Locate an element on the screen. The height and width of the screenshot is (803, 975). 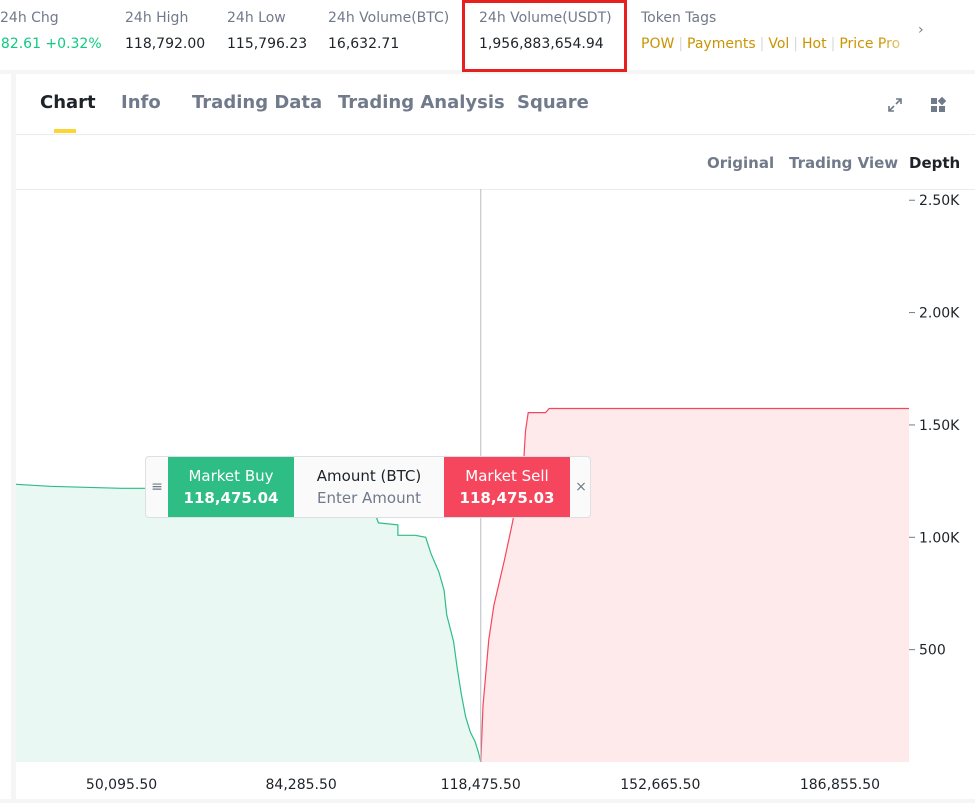
token-tags-list: POW | Payments | Vol | Hot | Price Pro is located at coordinates (778, 44).